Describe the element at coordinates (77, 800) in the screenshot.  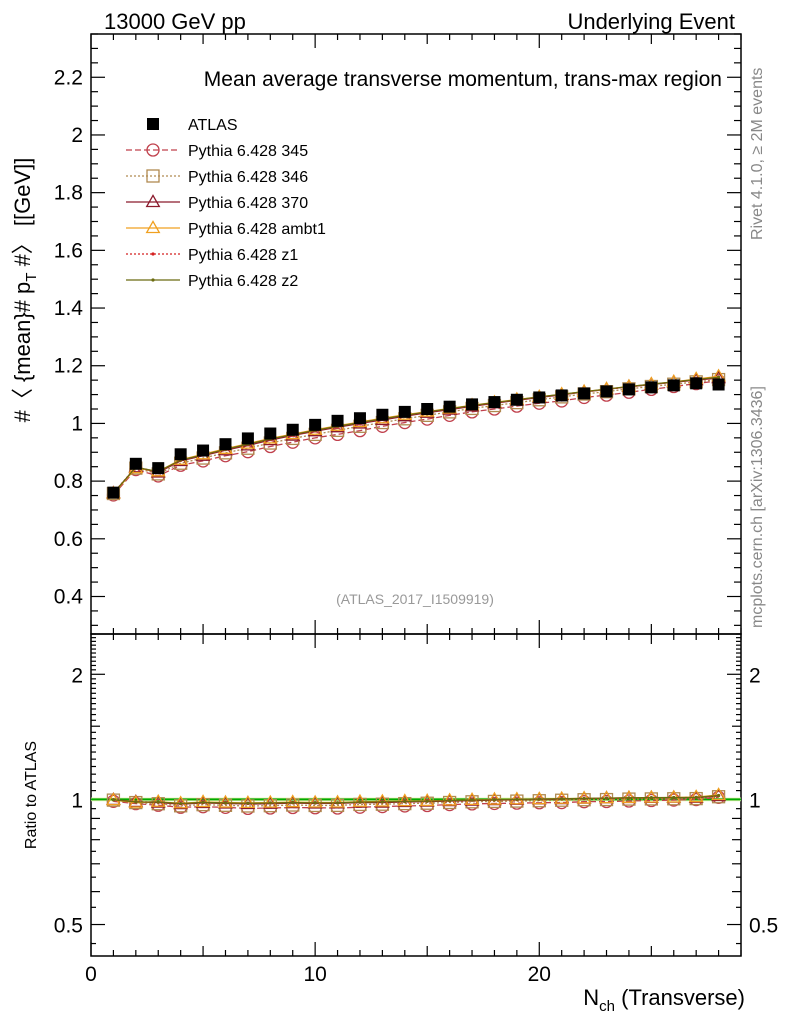
I see `ratio-y-tick-label-left: 1` at that location.